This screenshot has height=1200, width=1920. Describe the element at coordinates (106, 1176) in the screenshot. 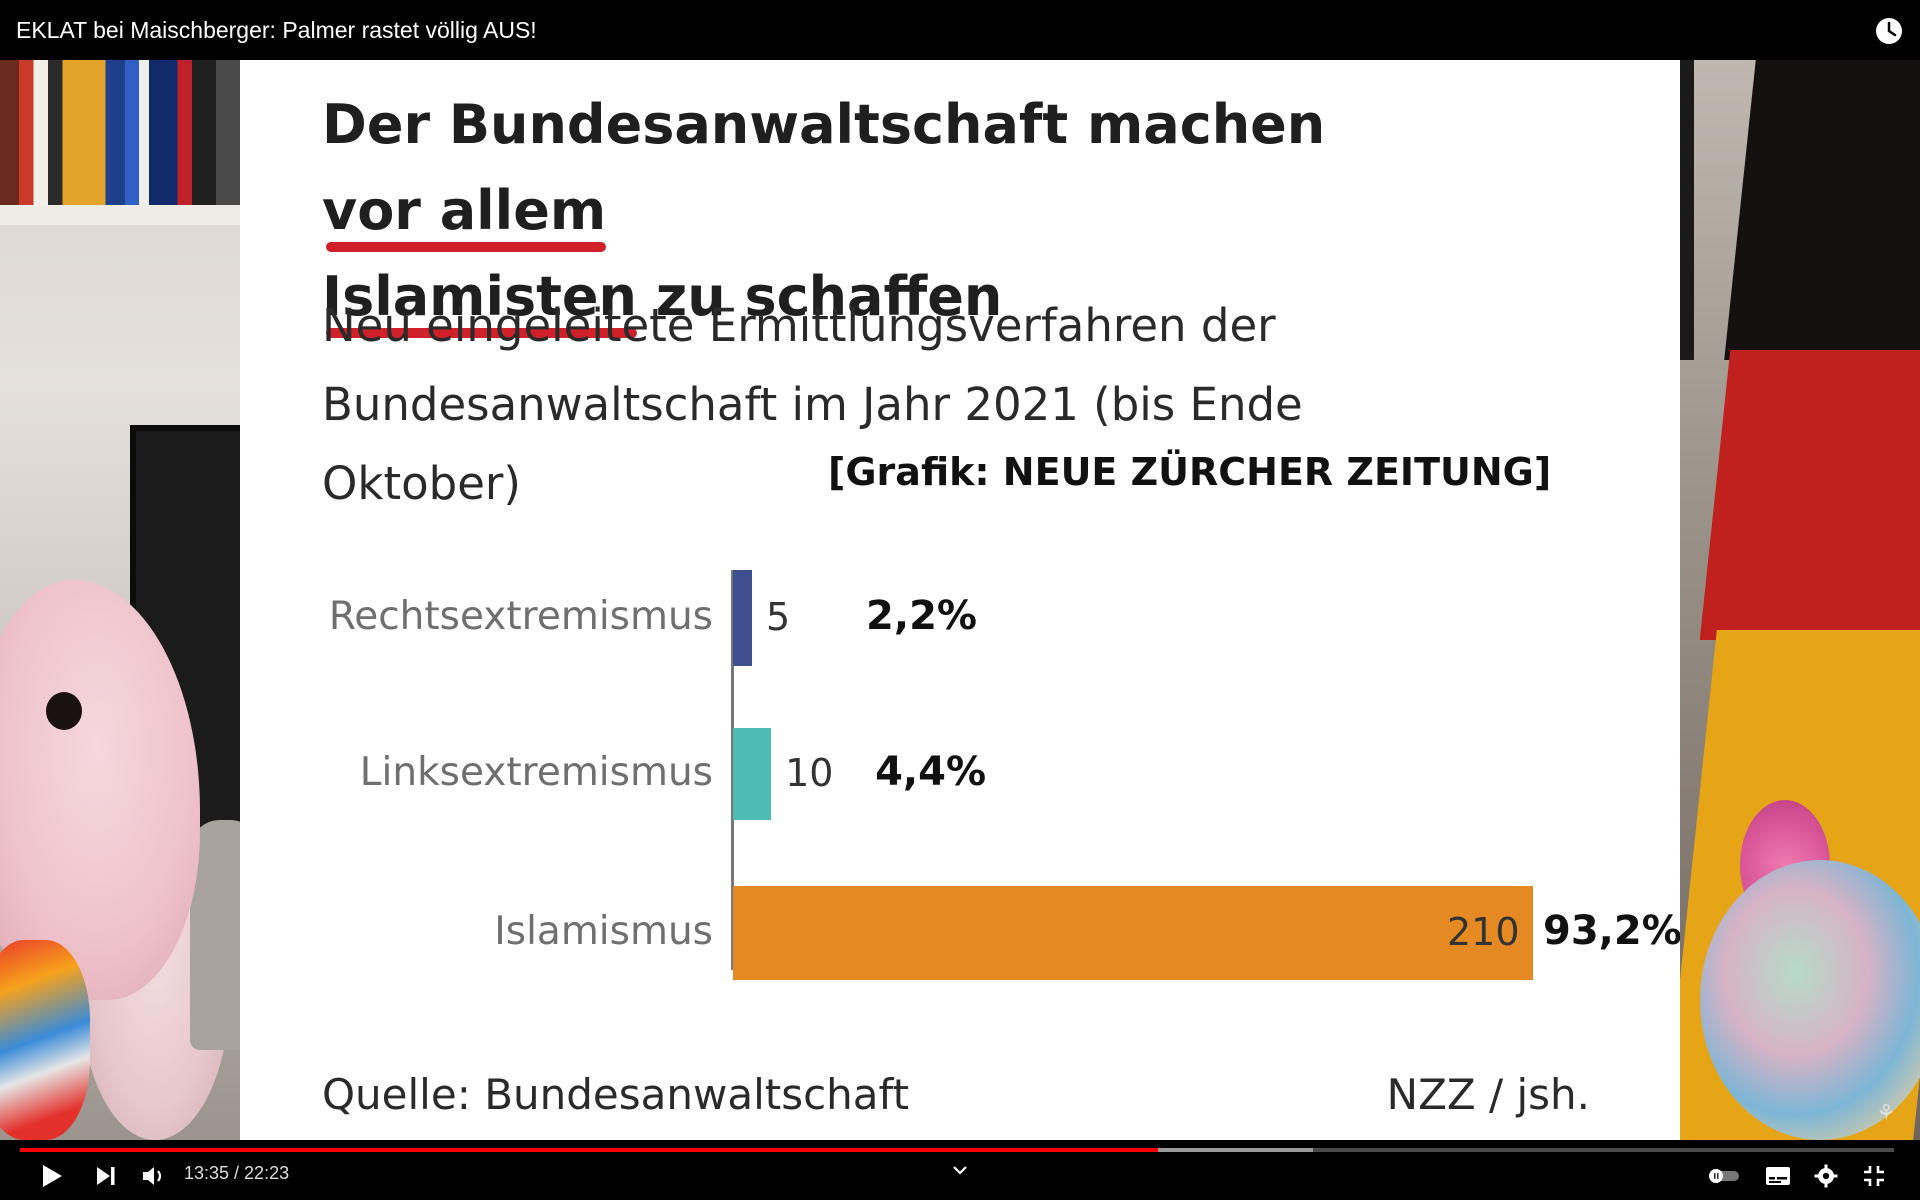

I see `next-icon` at that location.